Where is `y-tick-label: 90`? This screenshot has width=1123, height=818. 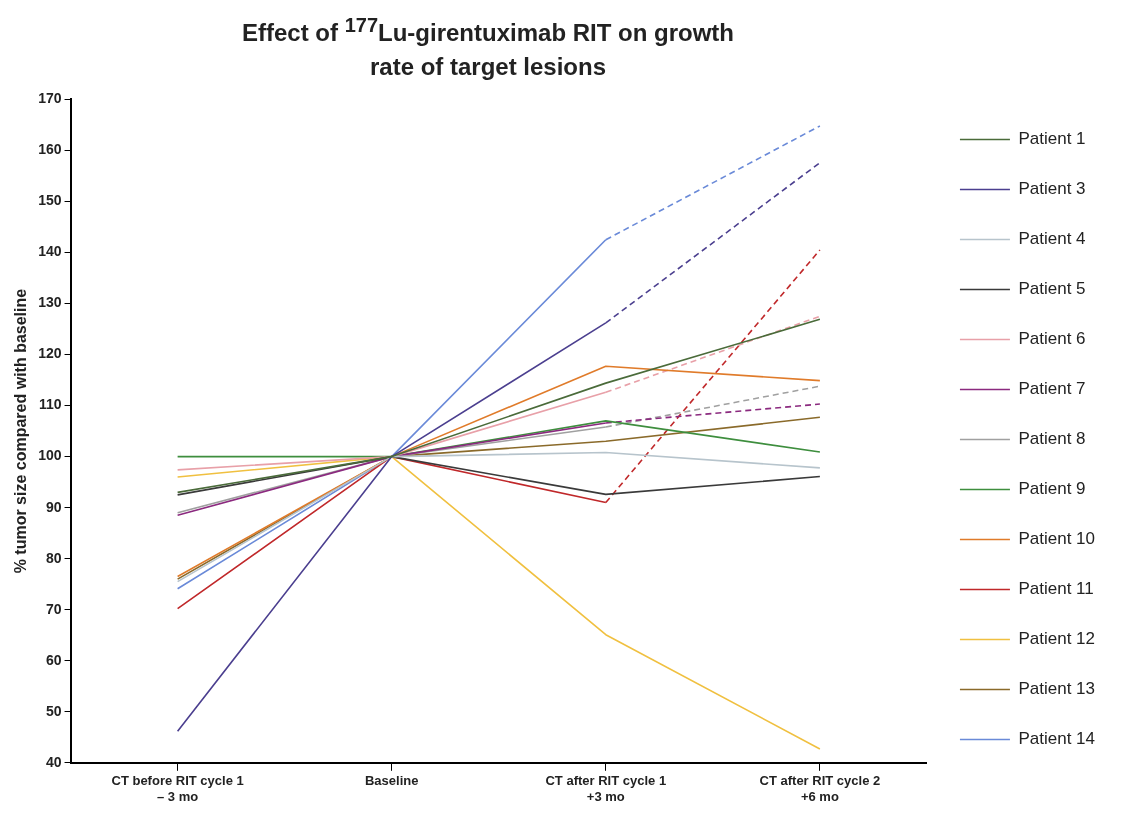
y-tick-label: 90 is located at coordinates (53, 506).